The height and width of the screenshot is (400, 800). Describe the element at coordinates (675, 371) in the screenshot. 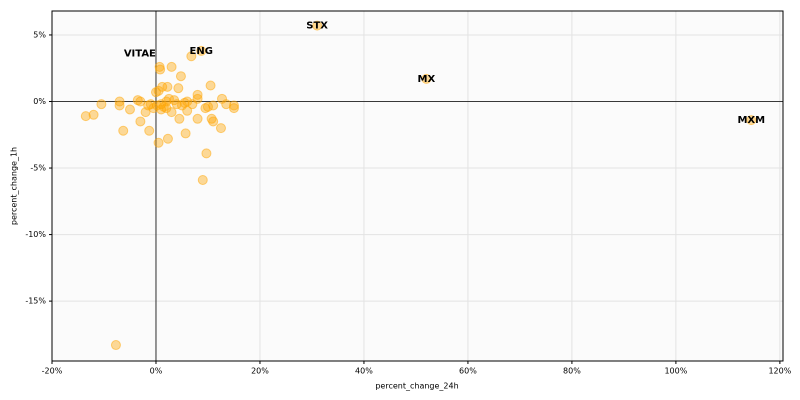

I see `x-tick-label: 100%` at that location.